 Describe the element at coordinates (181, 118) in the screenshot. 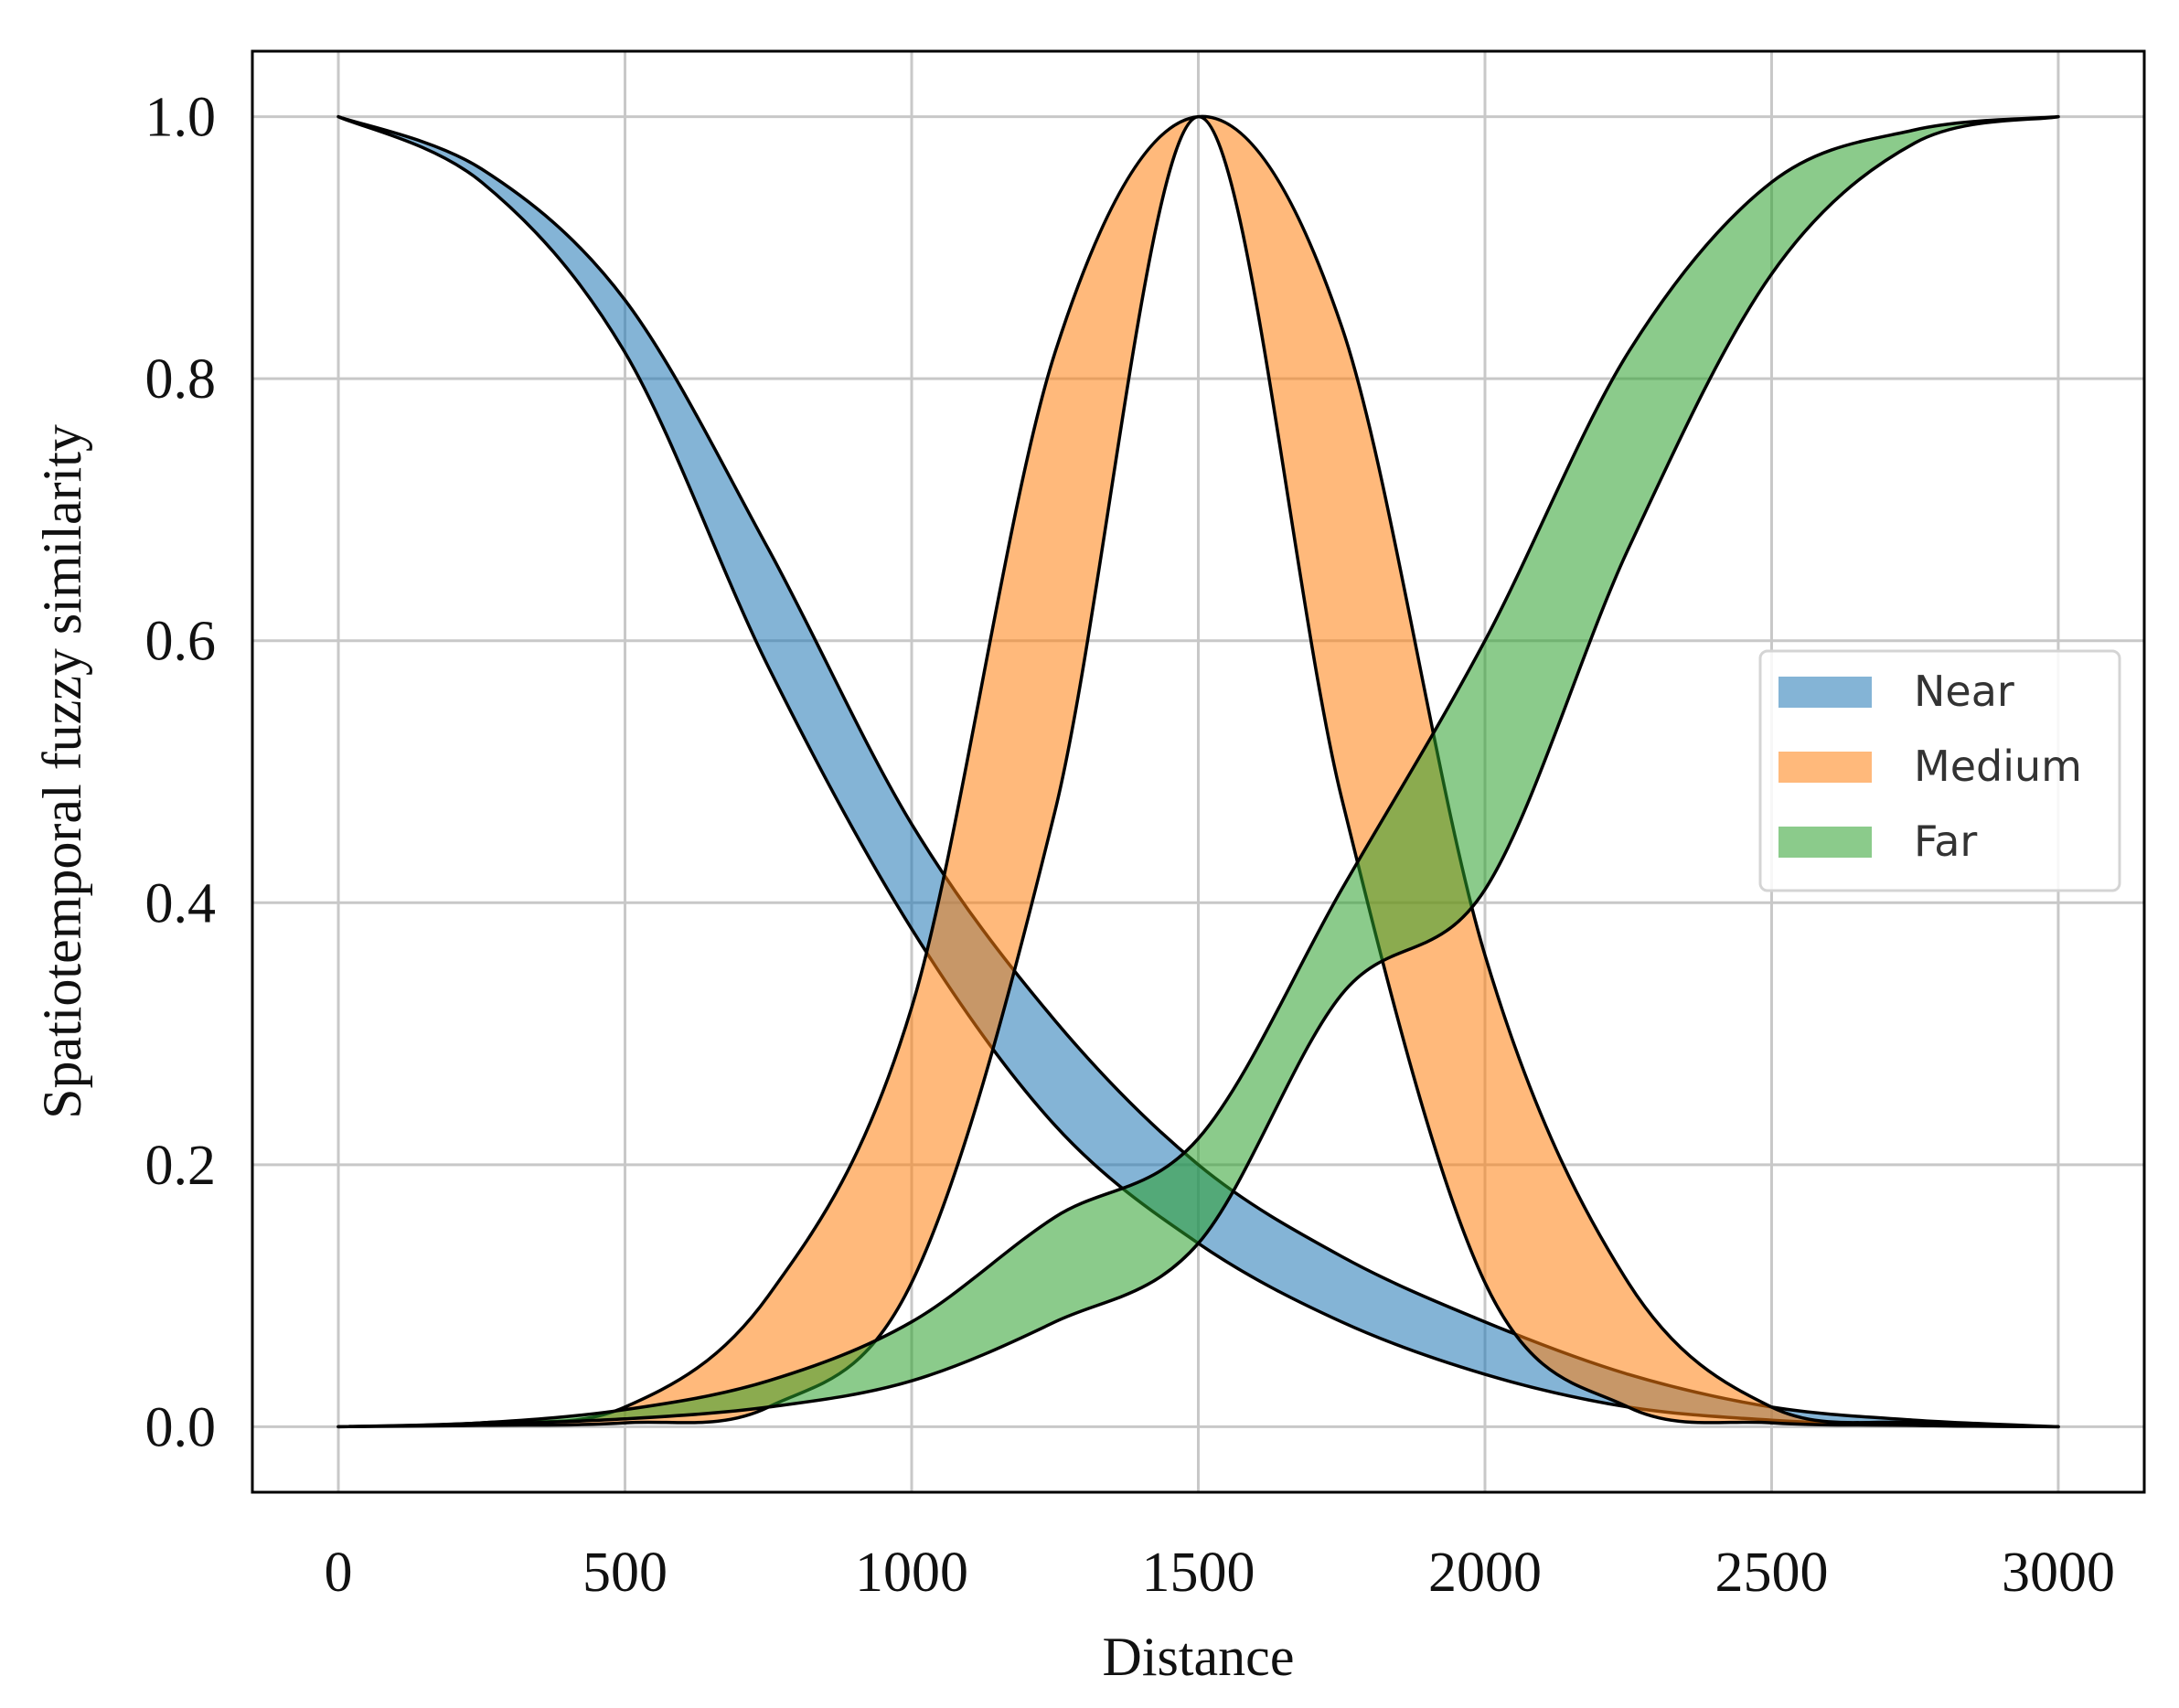

I see `y-tick-label: 1.0` at that location.